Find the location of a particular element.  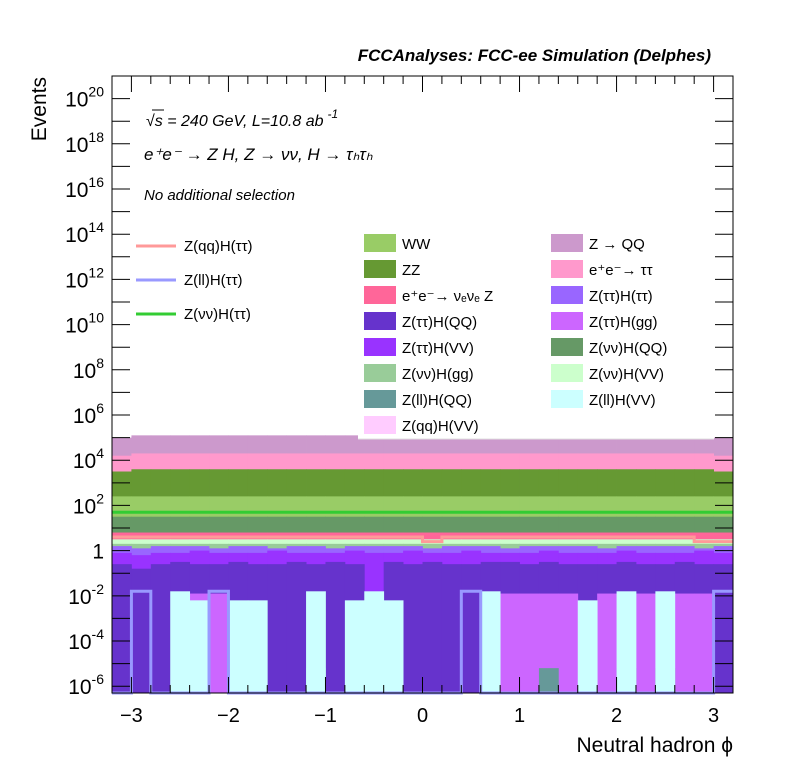

legend-label: Z(ll)H(QQ) is located at coordinates (437, 400).